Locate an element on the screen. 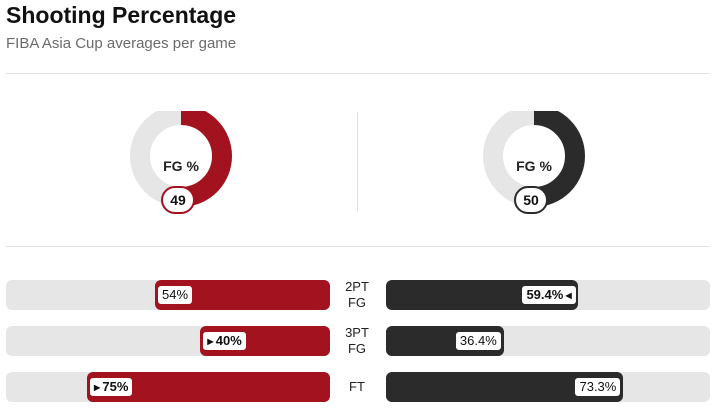  donut-team1: FG % 49 is located at coordinates (181, 166).